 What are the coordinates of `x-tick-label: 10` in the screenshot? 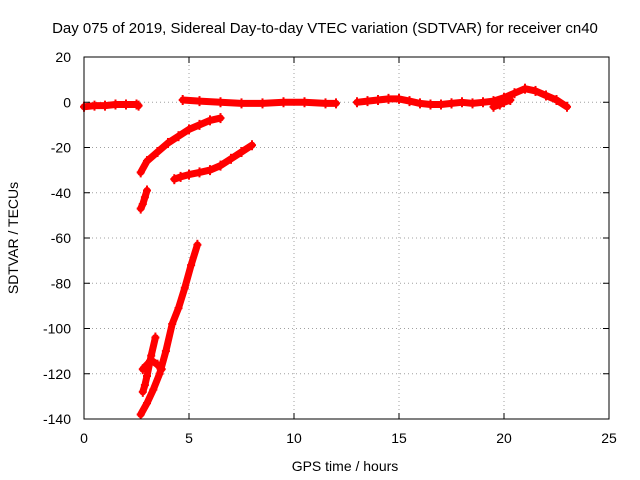 It's located at (294, 438).